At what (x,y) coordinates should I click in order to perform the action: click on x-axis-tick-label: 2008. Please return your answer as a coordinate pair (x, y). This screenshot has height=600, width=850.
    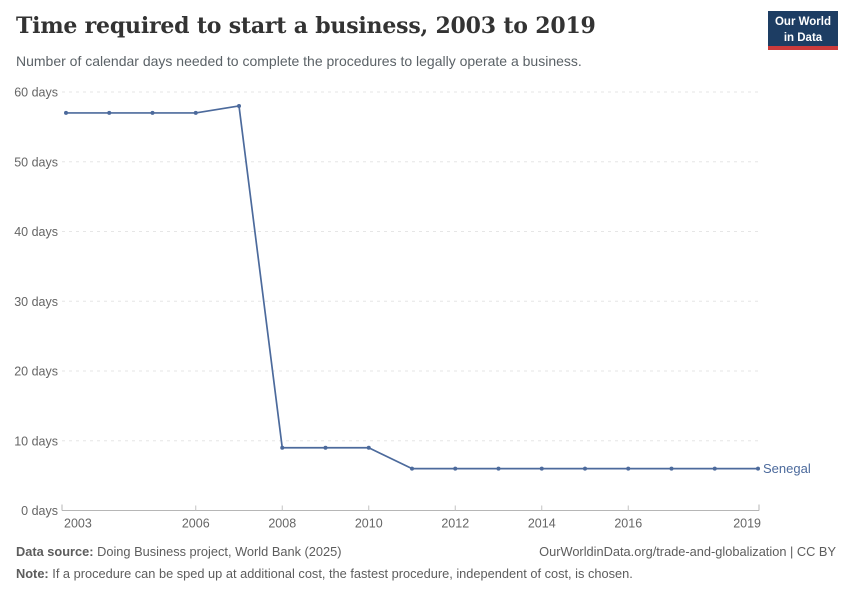
    Looking at the image, I should click on (282, 524).